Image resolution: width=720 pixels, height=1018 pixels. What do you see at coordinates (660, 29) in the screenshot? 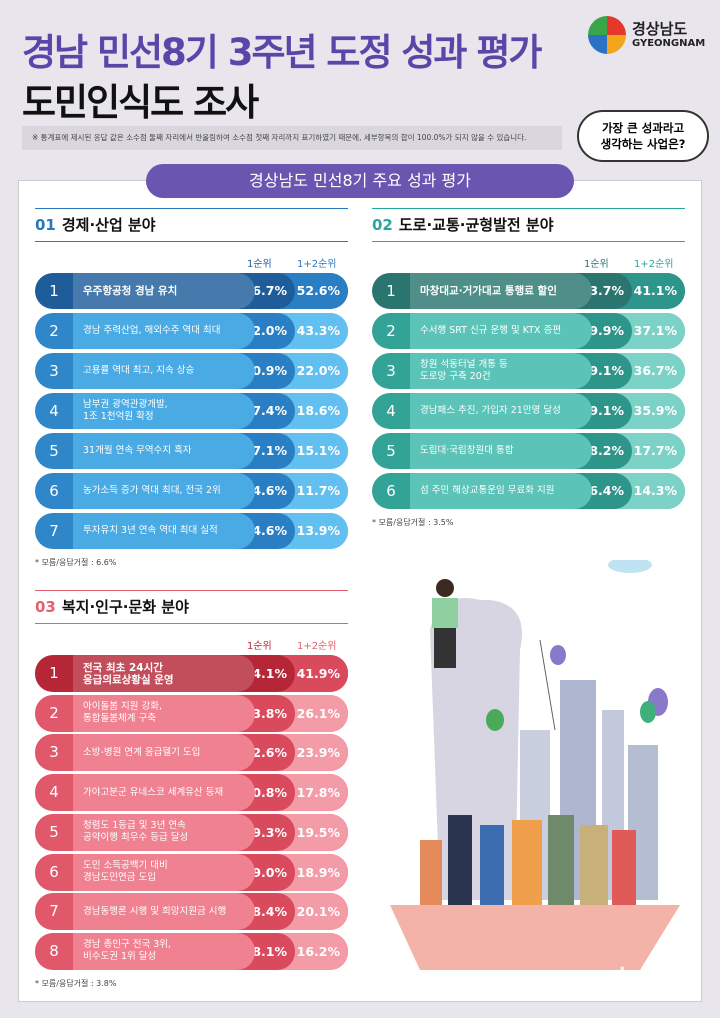
I see `logo-korean: 경상남도` at bounding box center [660, 29].